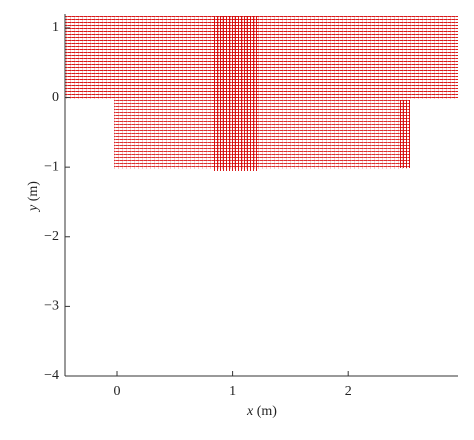  Describe the element at coordinates (117, 391) in the screenshot. I see `x-tick-label: 0` at that location.